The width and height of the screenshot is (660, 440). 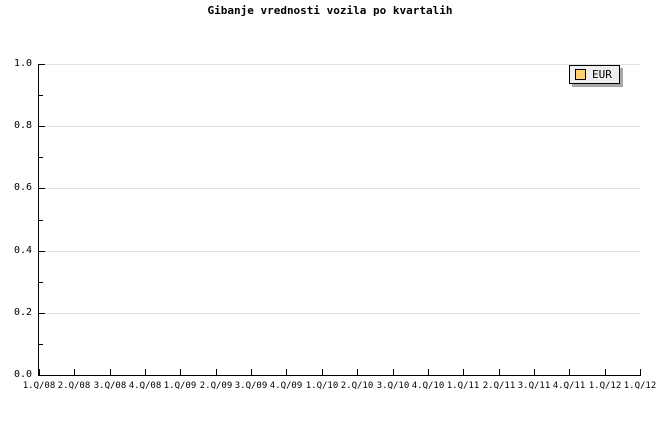 I want to click on x-tick-label-8: 1.Q/10, so click(x=322, y=386).